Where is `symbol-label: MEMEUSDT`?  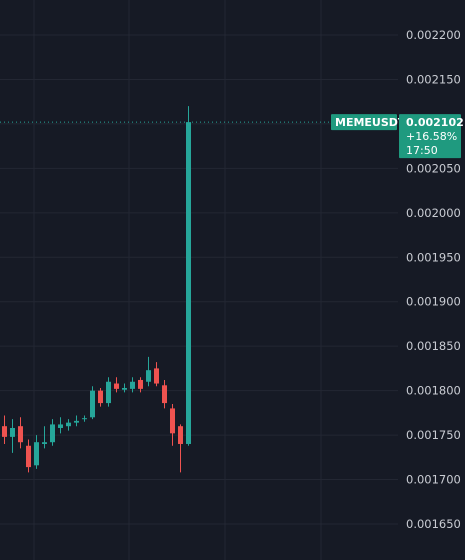
symbol-label: MEMEUSDT is located at coordinates (370, 122).